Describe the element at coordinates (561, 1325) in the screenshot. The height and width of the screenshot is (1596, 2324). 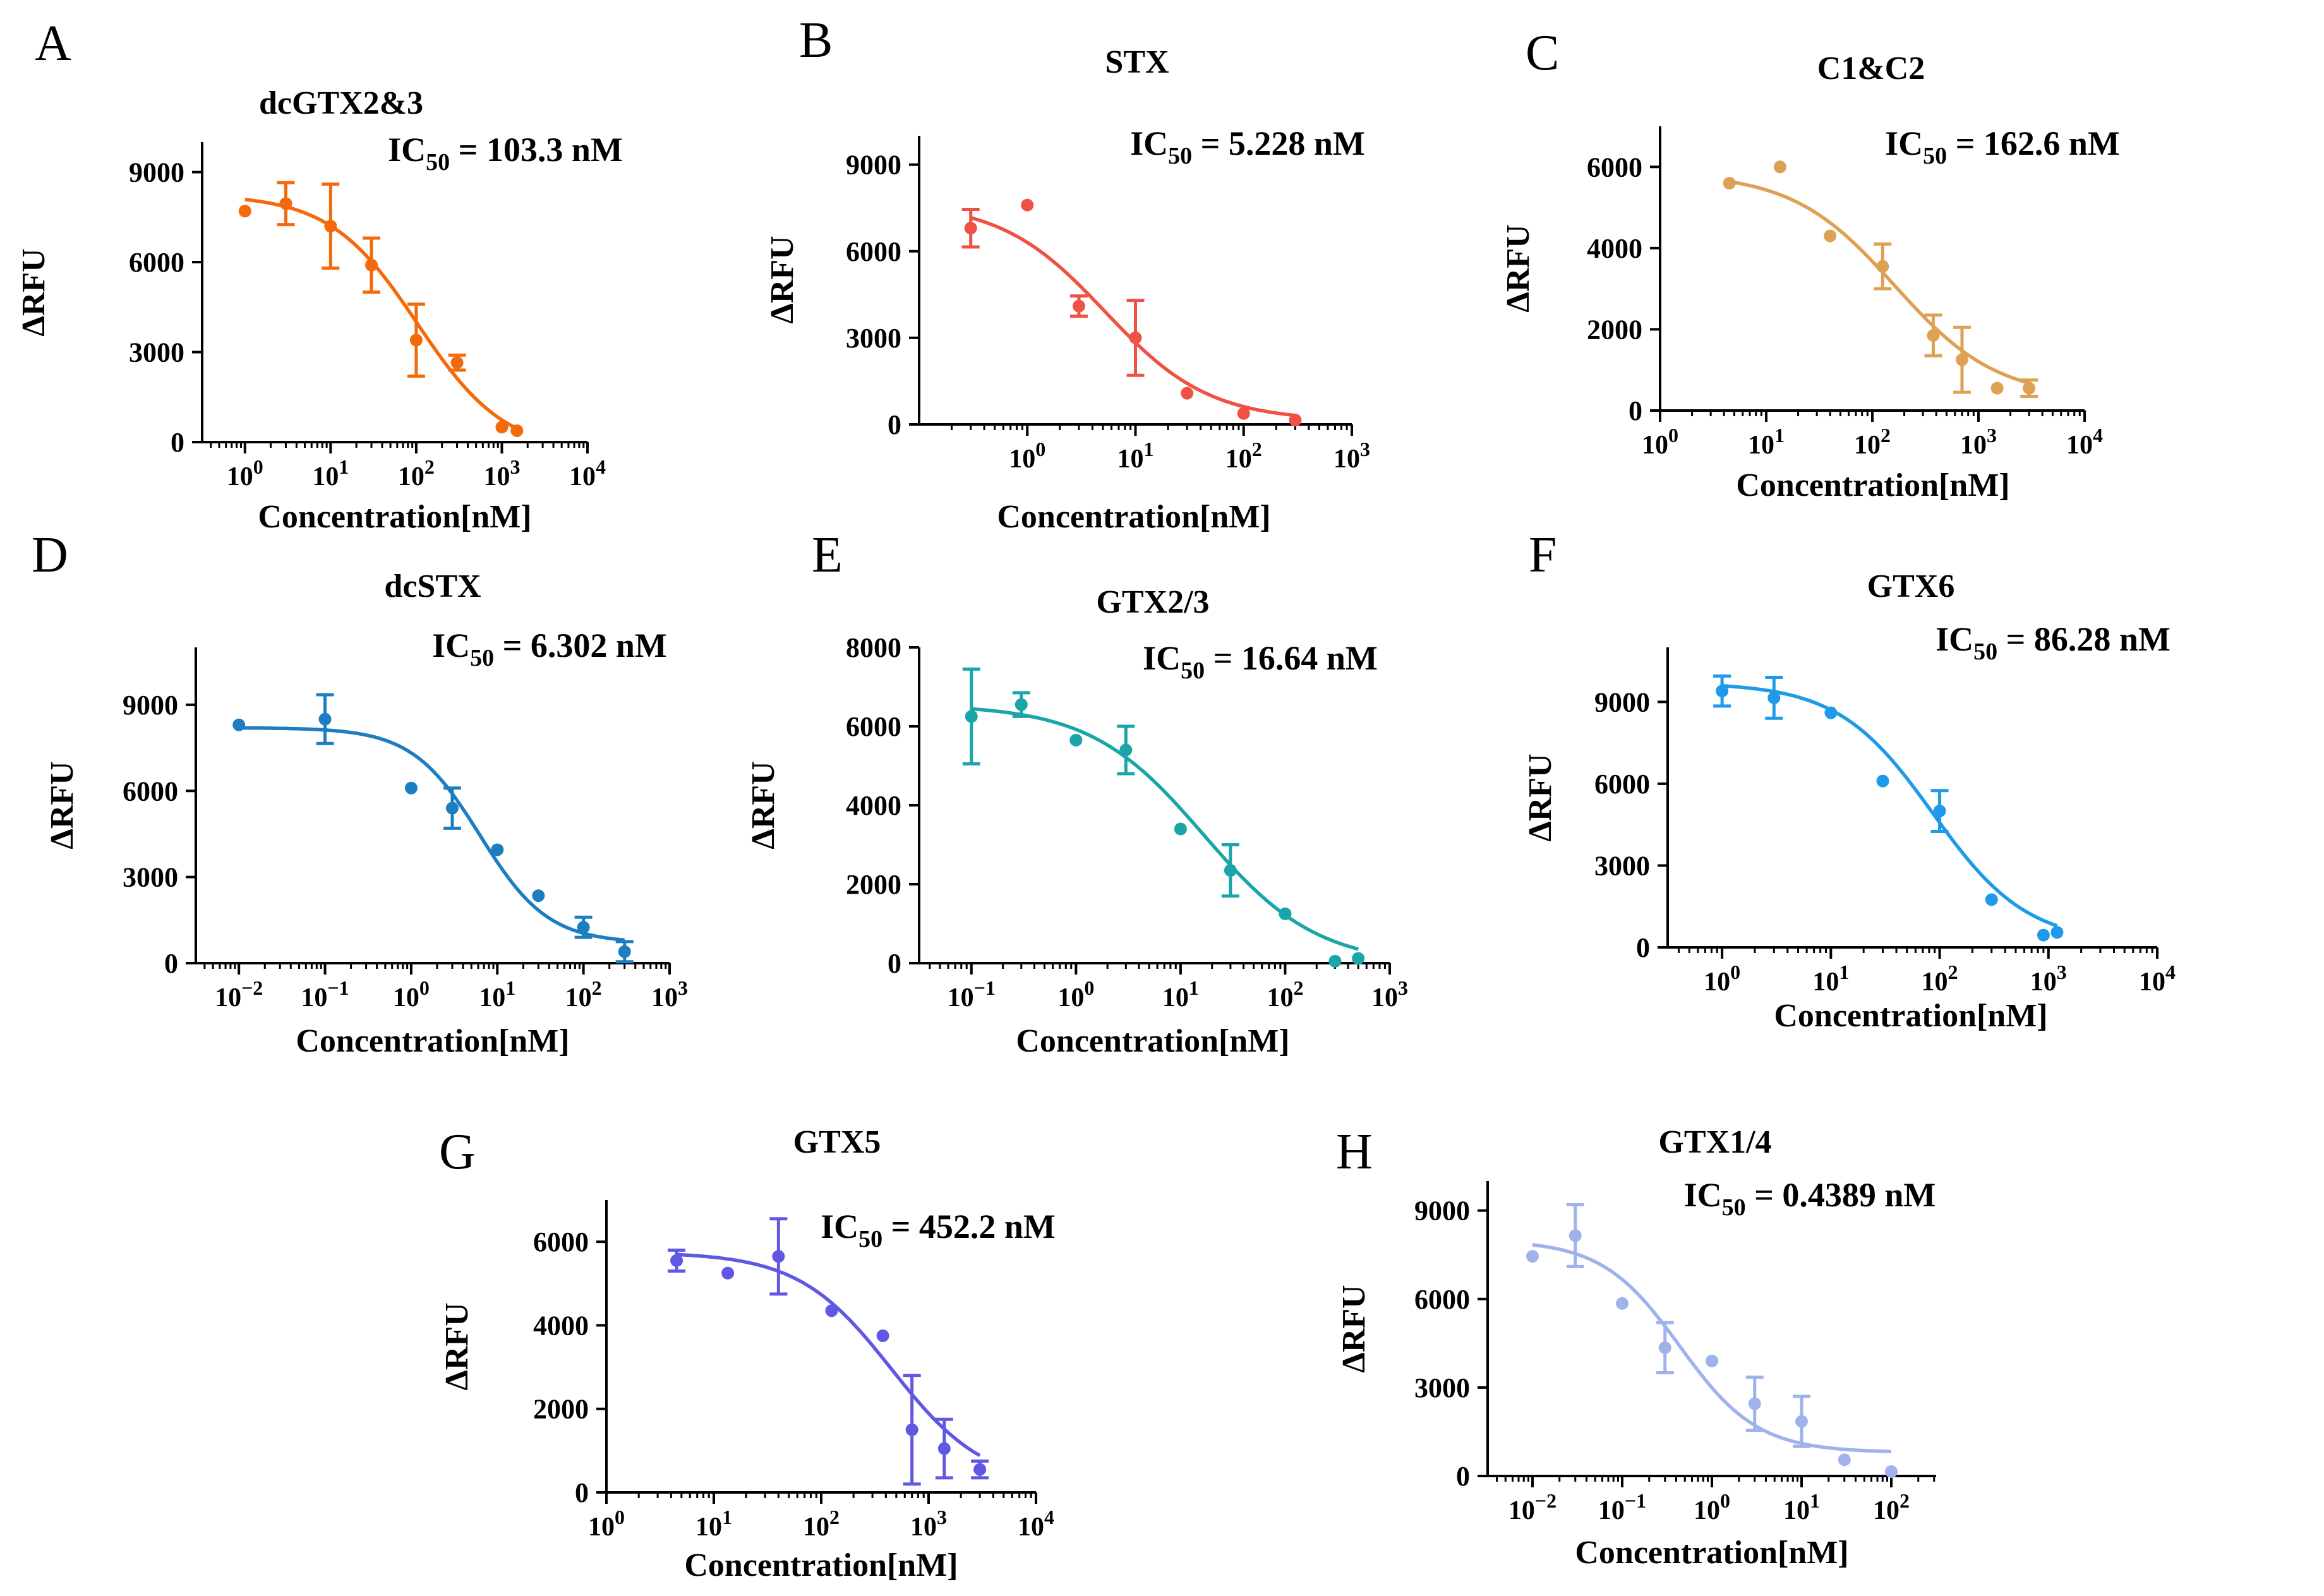
I see `y-tick-label: 4000` at that location.